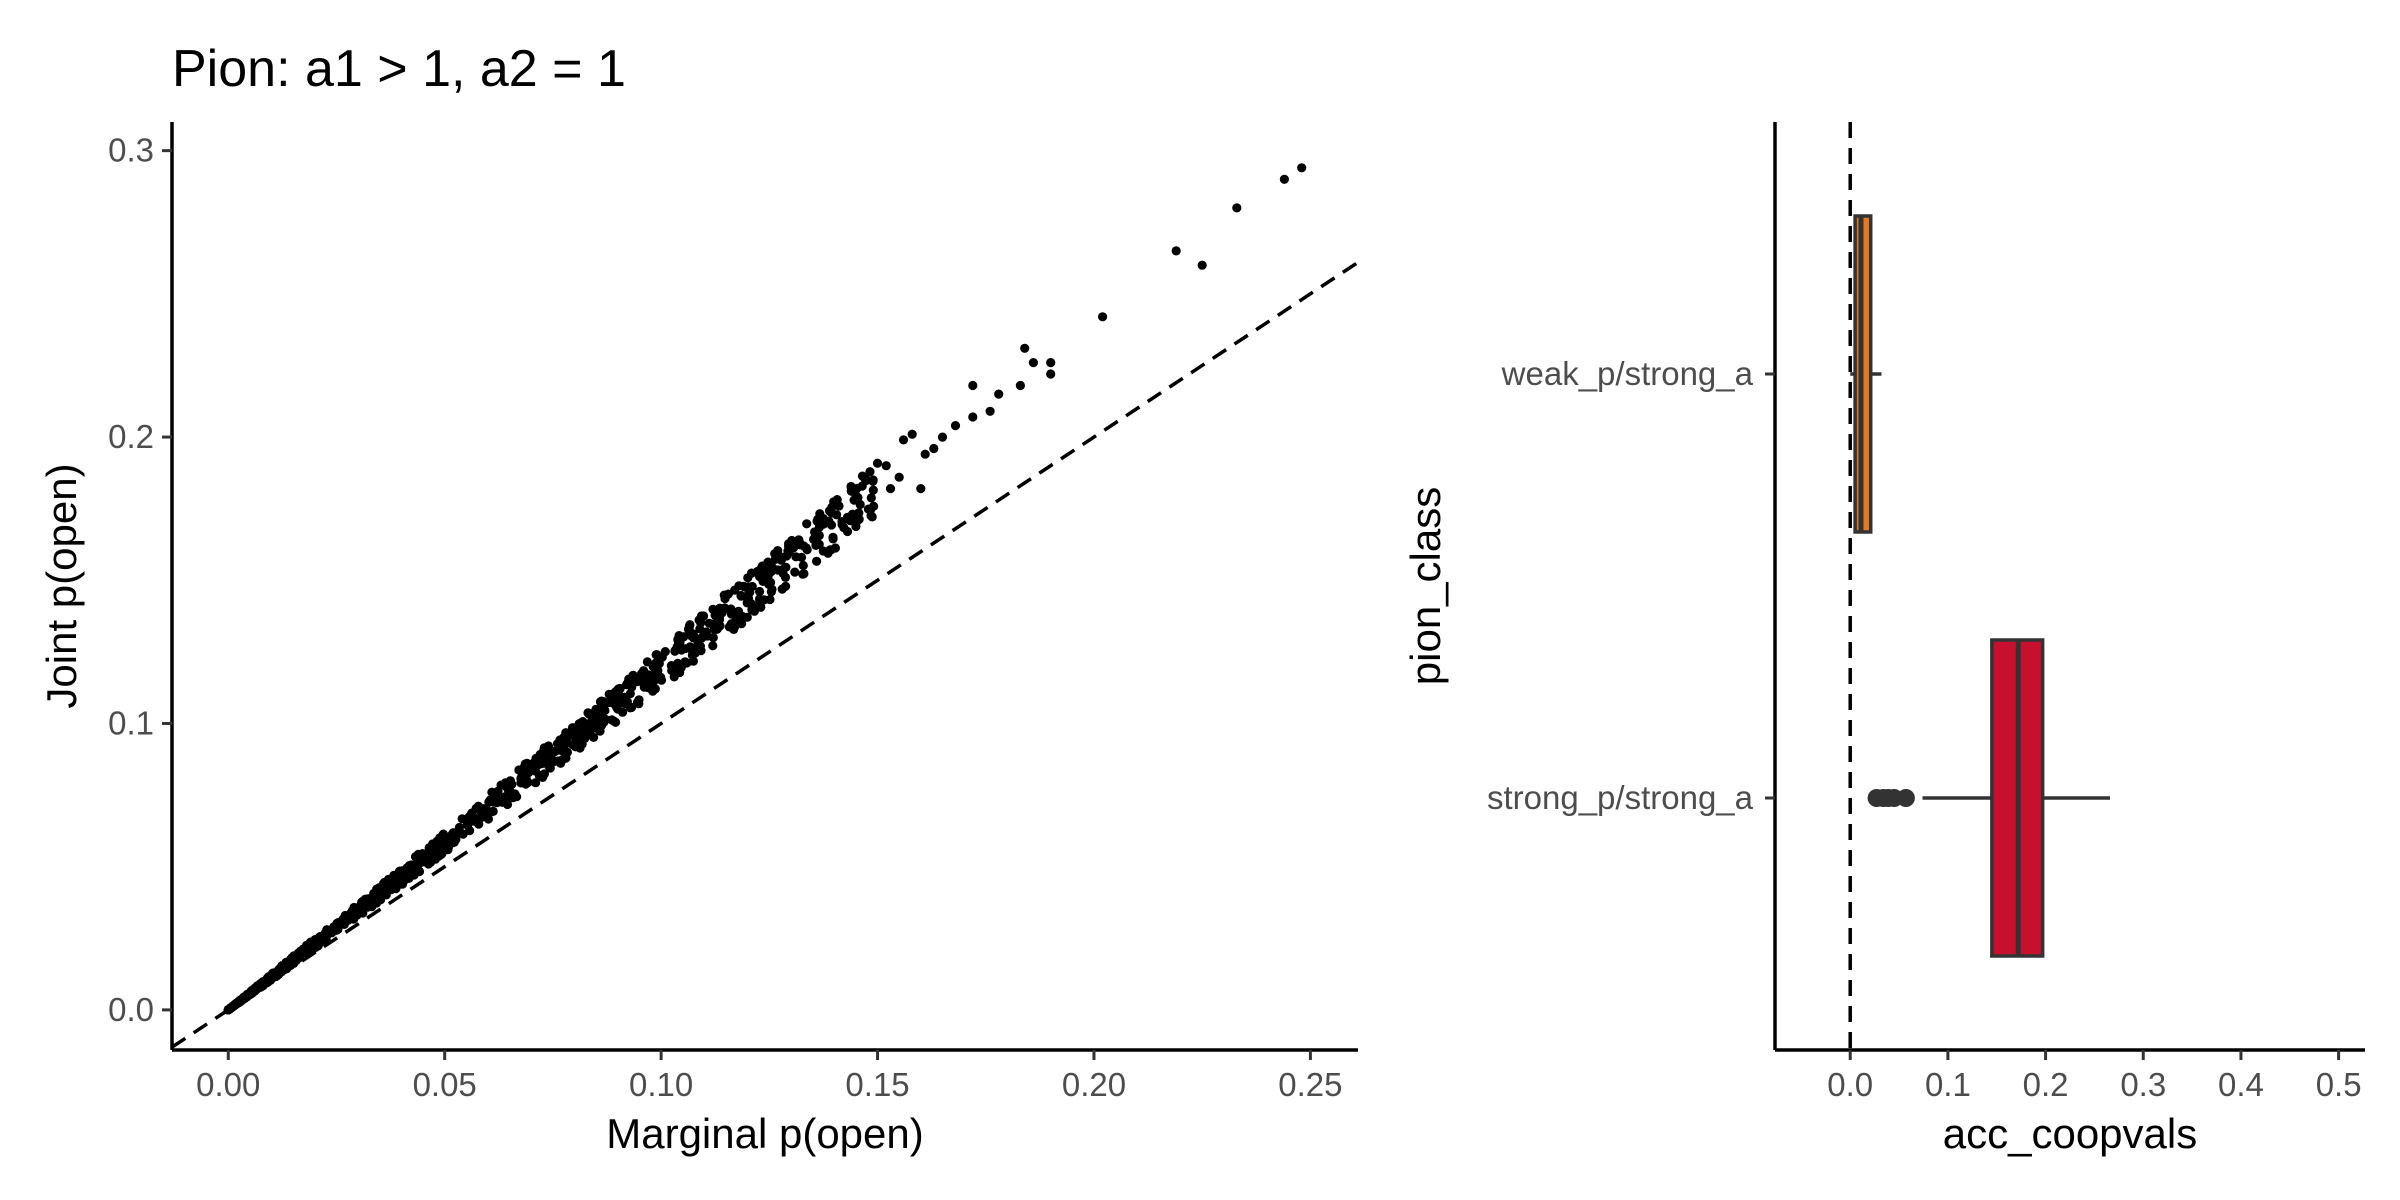  What do you see at coordinates (1905, 798) in the screenshot?
I see `box-outlier` at bounding box center [1905, 798].